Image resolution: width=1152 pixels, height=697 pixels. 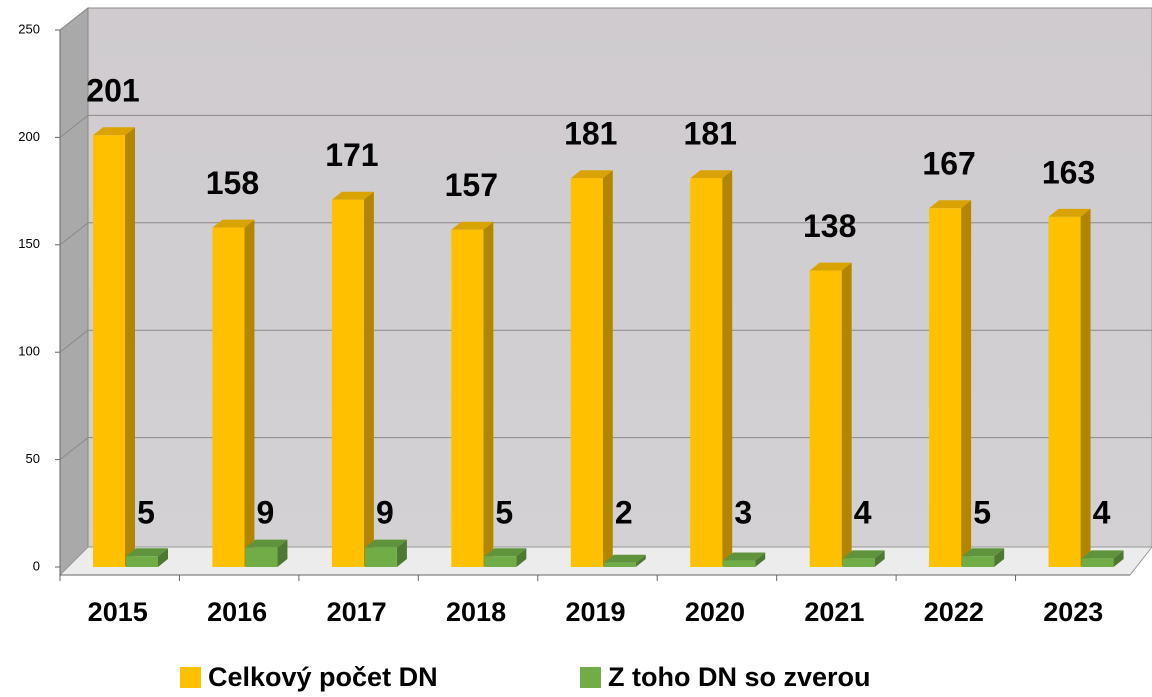 I want to click on x-tick-label: 2019, so click(x=595, y=612).